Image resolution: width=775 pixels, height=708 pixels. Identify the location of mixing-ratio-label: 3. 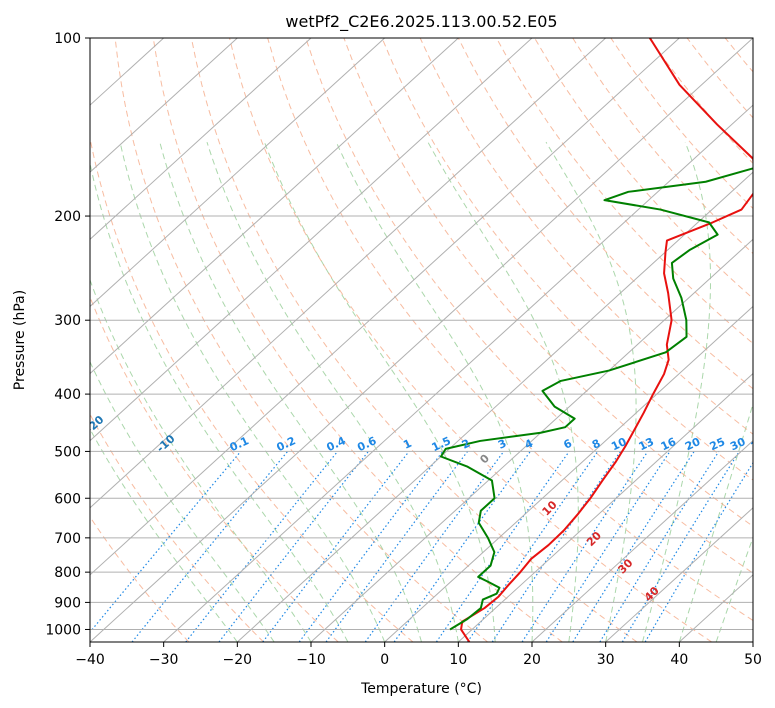
(502, 444).